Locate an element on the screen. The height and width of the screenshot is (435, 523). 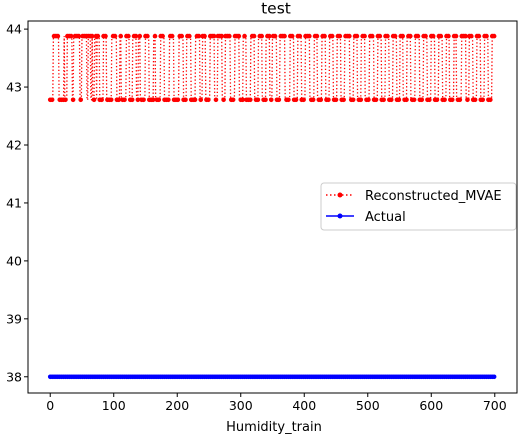
series-markers-reconstructed is located at coordinates (272, 68).